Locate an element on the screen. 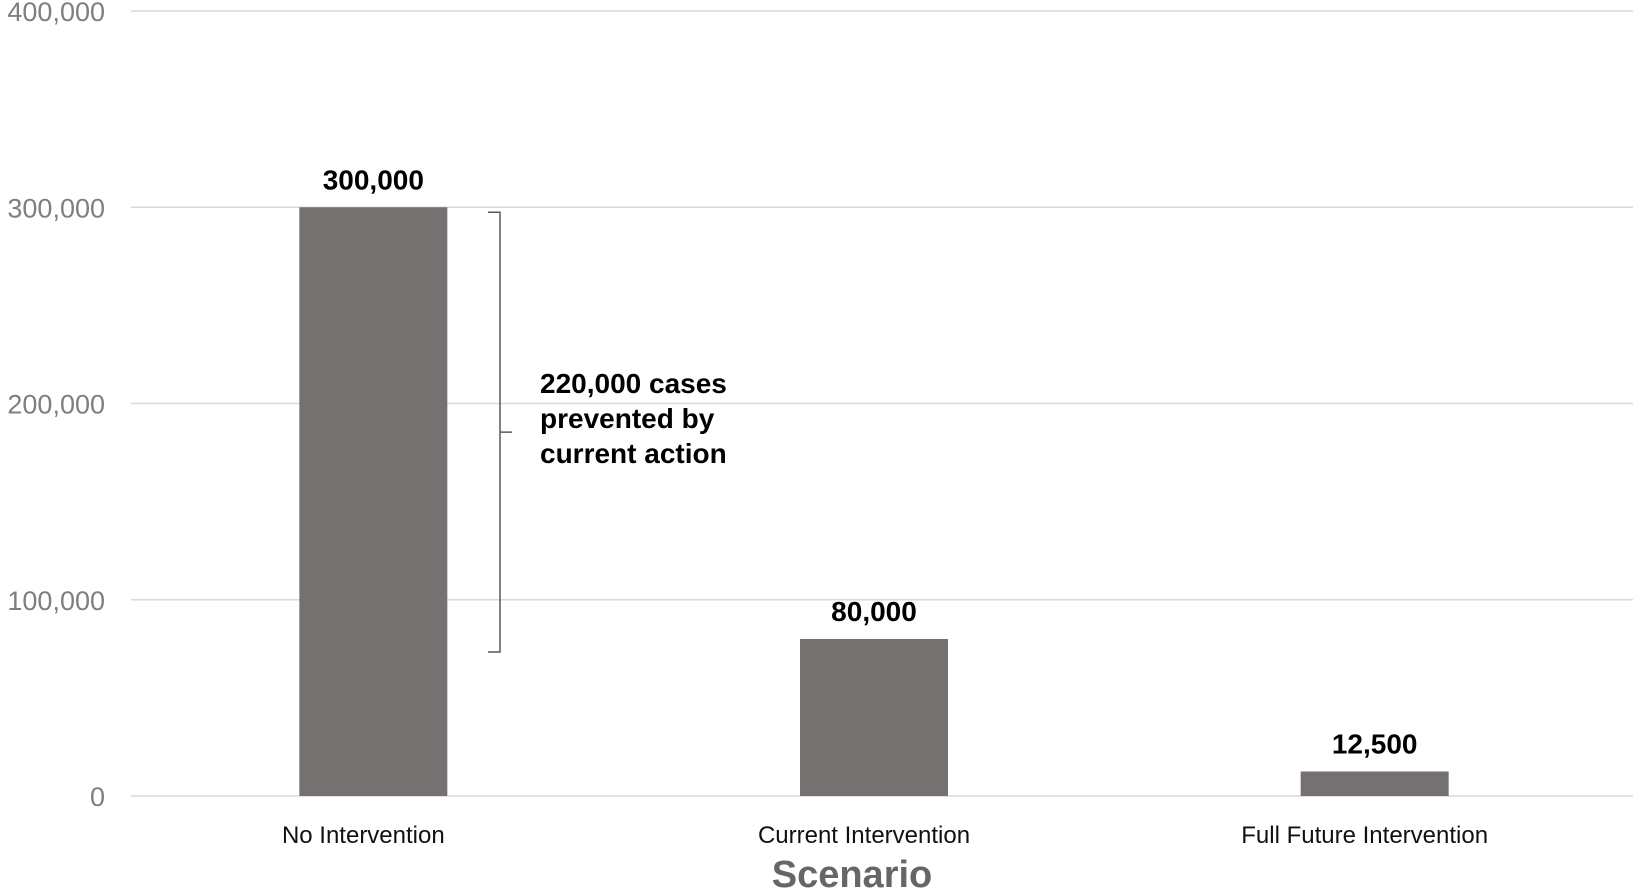  y-tick-label: 400,000 is located at coordinates (56, 13).